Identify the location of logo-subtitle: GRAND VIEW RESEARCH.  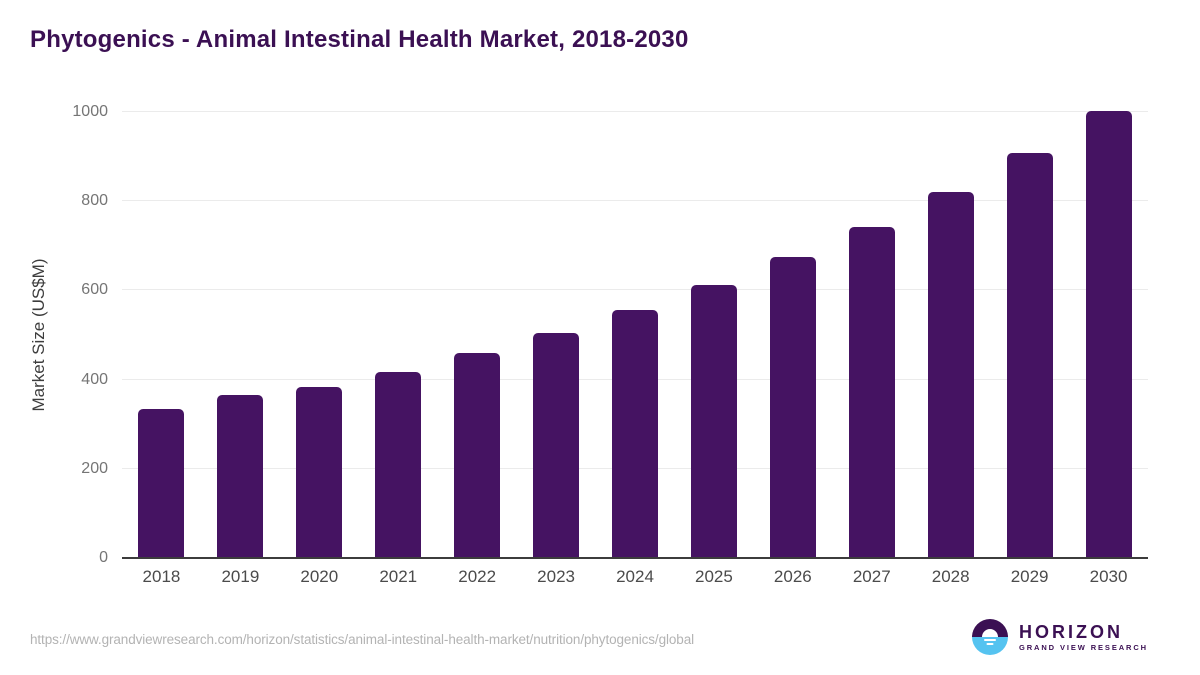
(1083, 647).